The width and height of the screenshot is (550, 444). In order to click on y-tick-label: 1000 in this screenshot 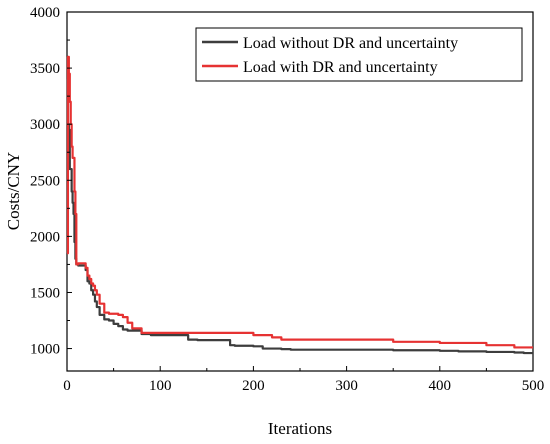, I will do `click(45, 350)`.